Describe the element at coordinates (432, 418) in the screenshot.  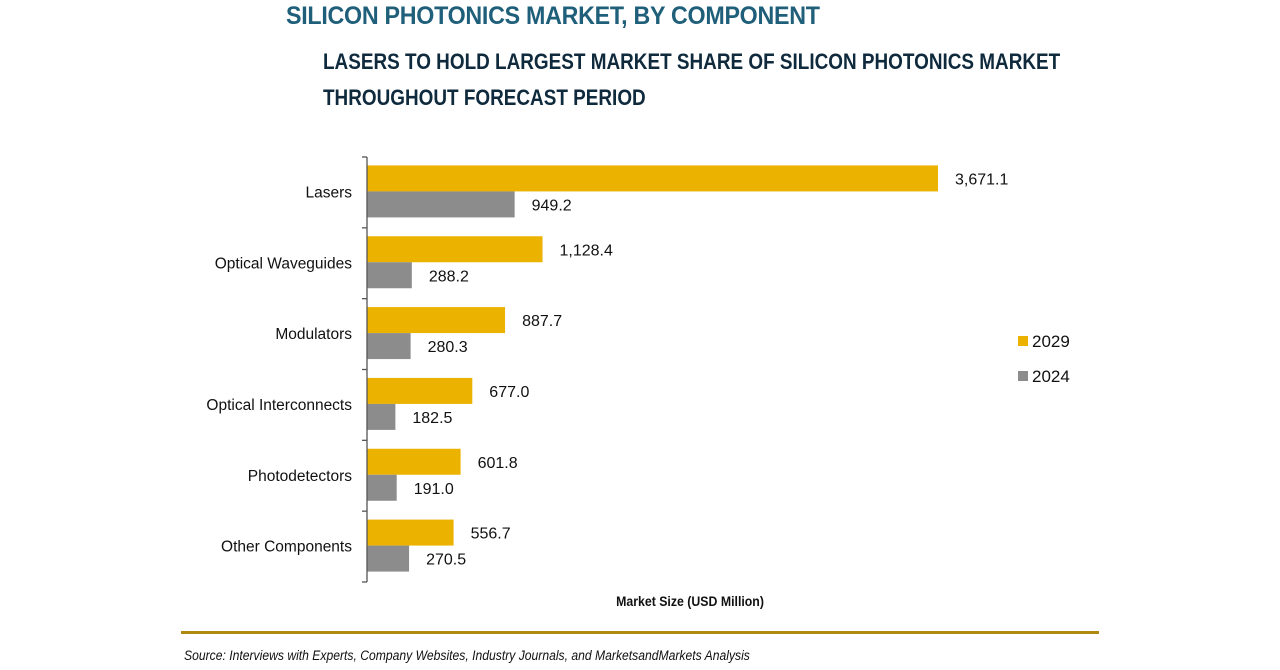
I see `data-label-2024: 182.5` at that location.